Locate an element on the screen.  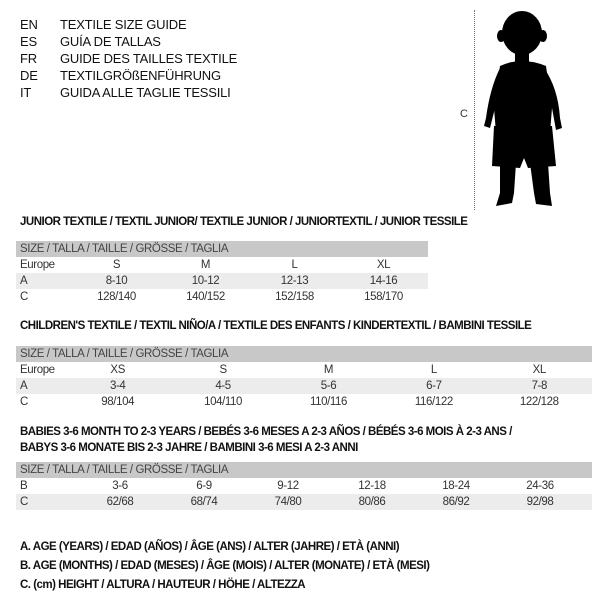
lang-row-es: ES GUÍA DE TALLAS is located at coordinates (90, 41).